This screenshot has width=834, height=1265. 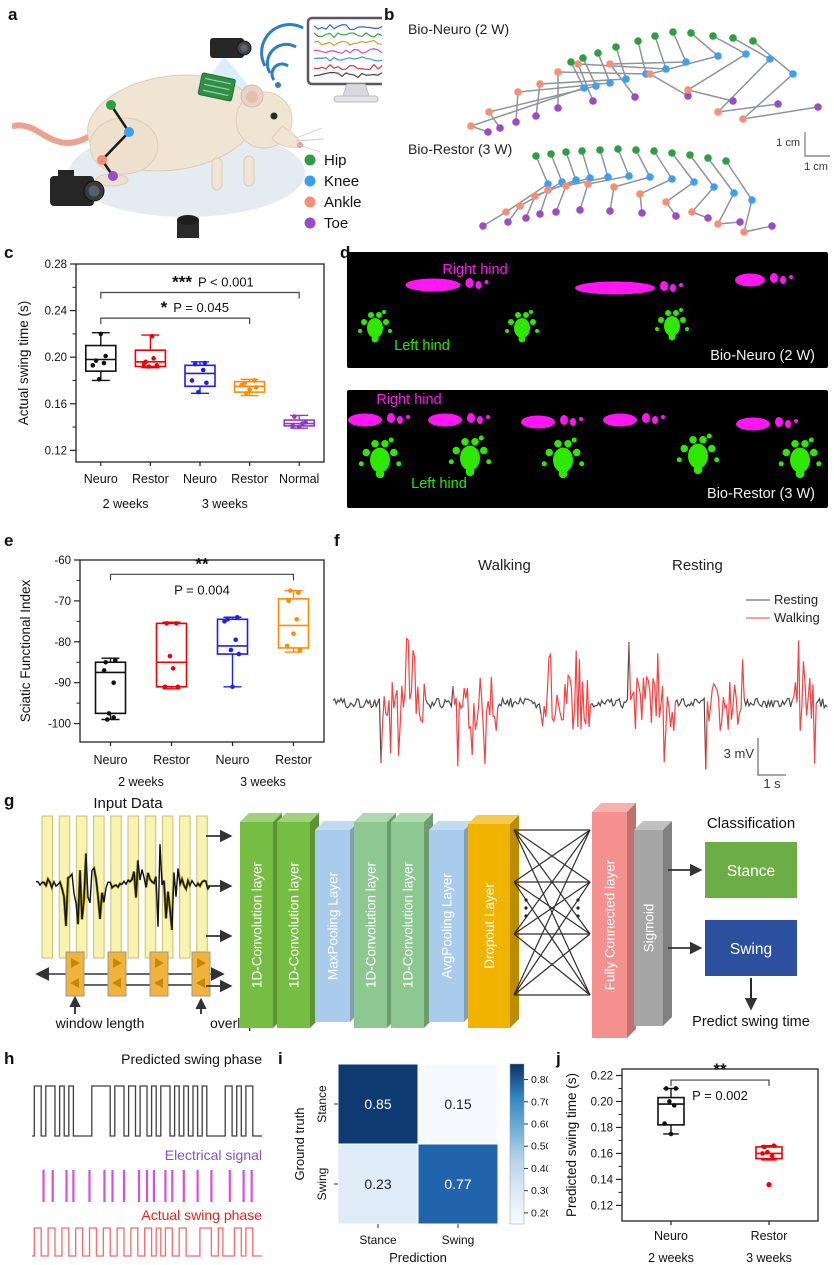 What do you see at coordinates (458, 1240) in the screenshot?
I see `col-label: Swing` at bounding box center [458, 1240].